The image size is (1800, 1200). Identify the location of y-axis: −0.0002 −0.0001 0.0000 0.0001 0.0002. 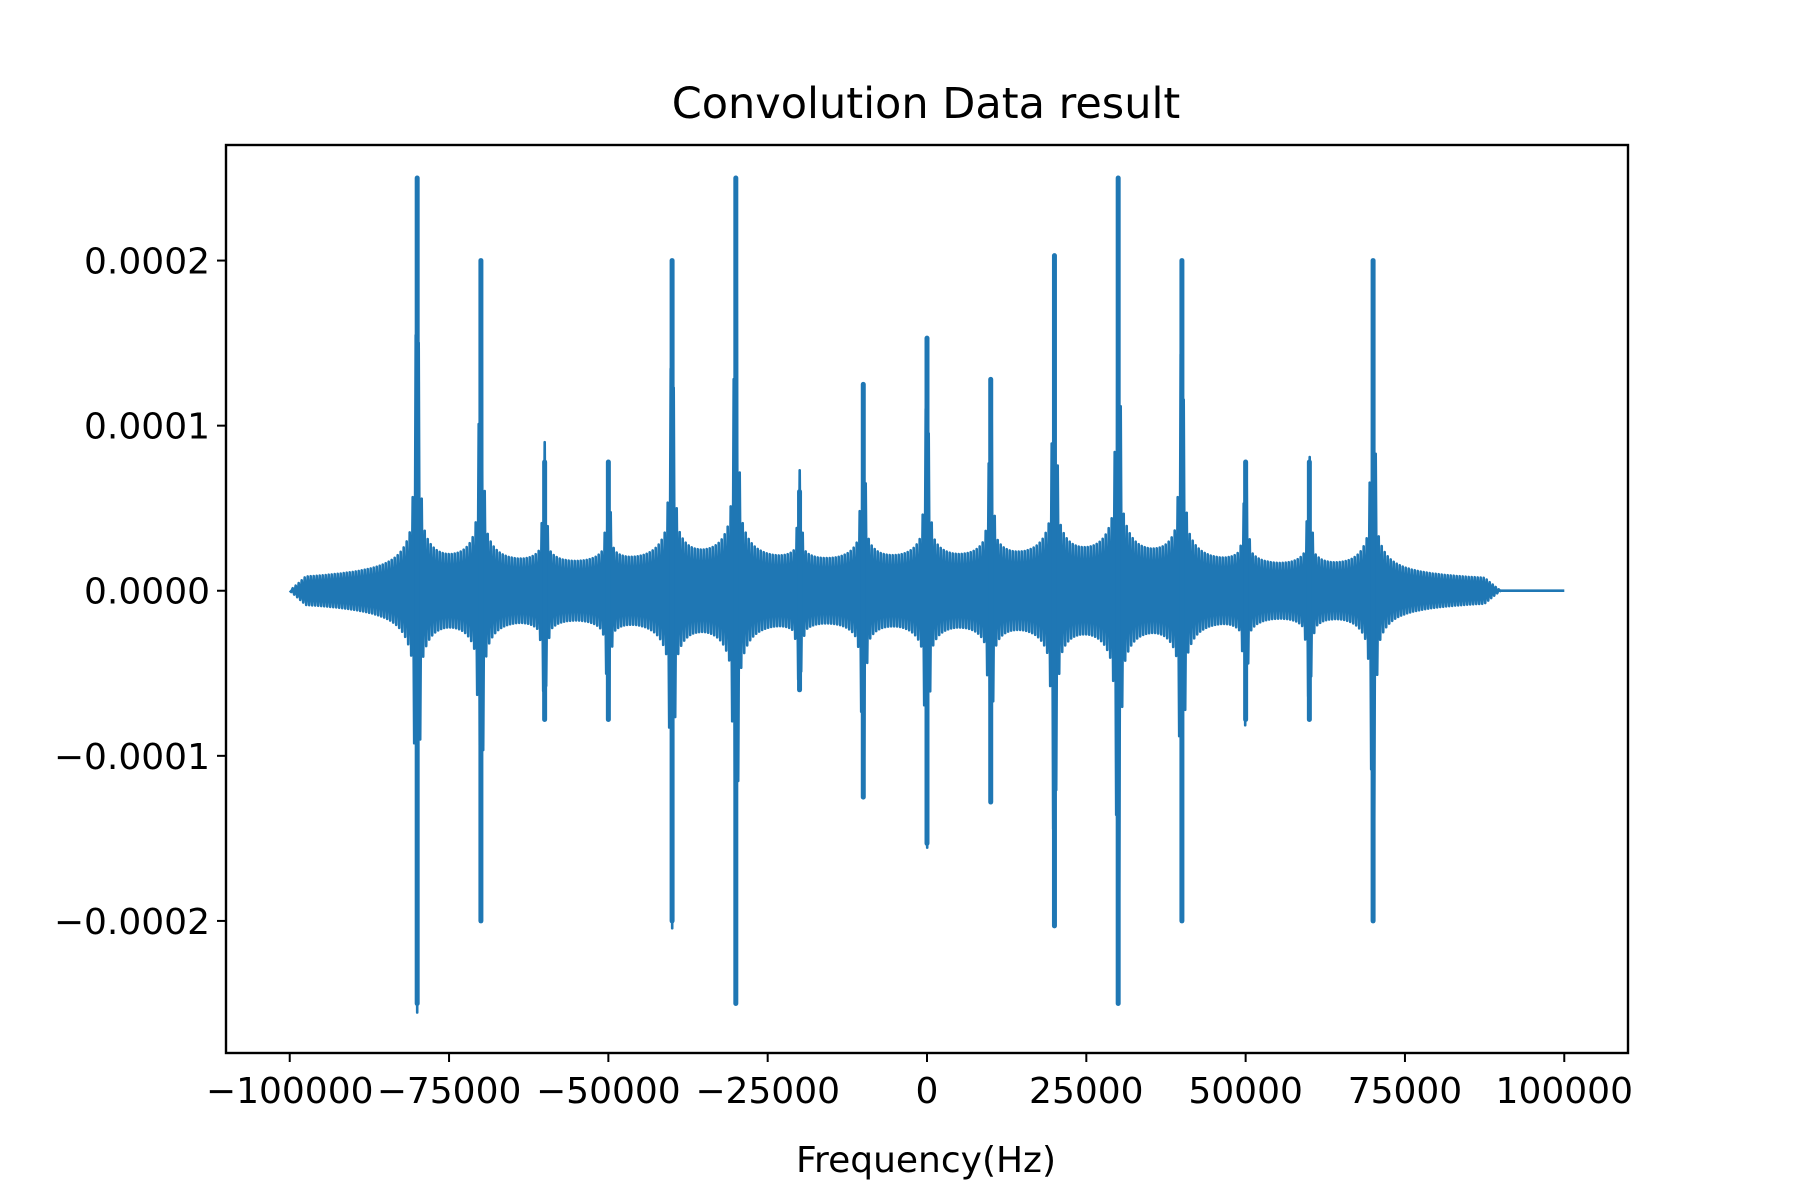
(140, 592).